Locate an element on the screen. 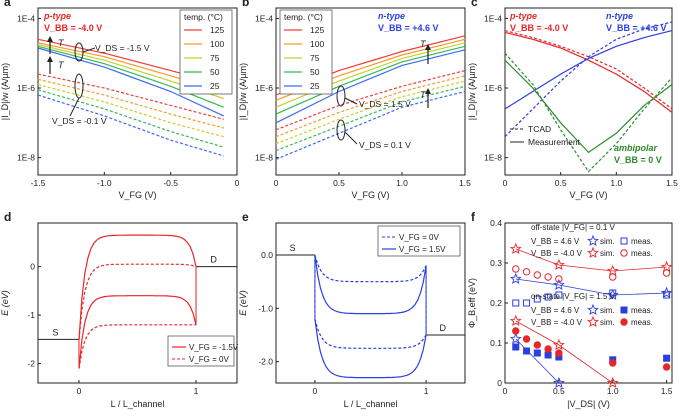  panel-b-ylabel: |I_D|/w (A/µm) is located at coordinates (243, 91).